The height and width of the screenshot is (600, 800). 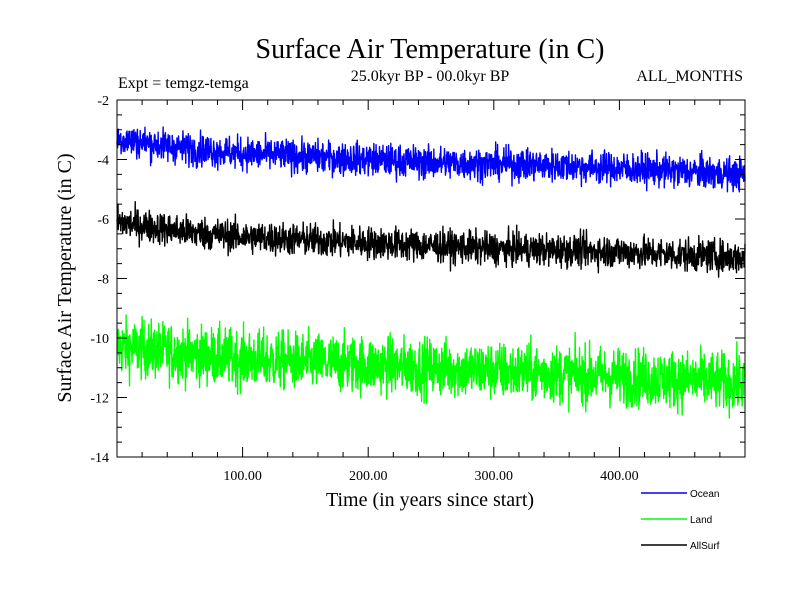 What do you see at coordinates (704, 494) in the screenshot?
I see `legend-label-ocean: Ocean` at bounding box center [704, 494].